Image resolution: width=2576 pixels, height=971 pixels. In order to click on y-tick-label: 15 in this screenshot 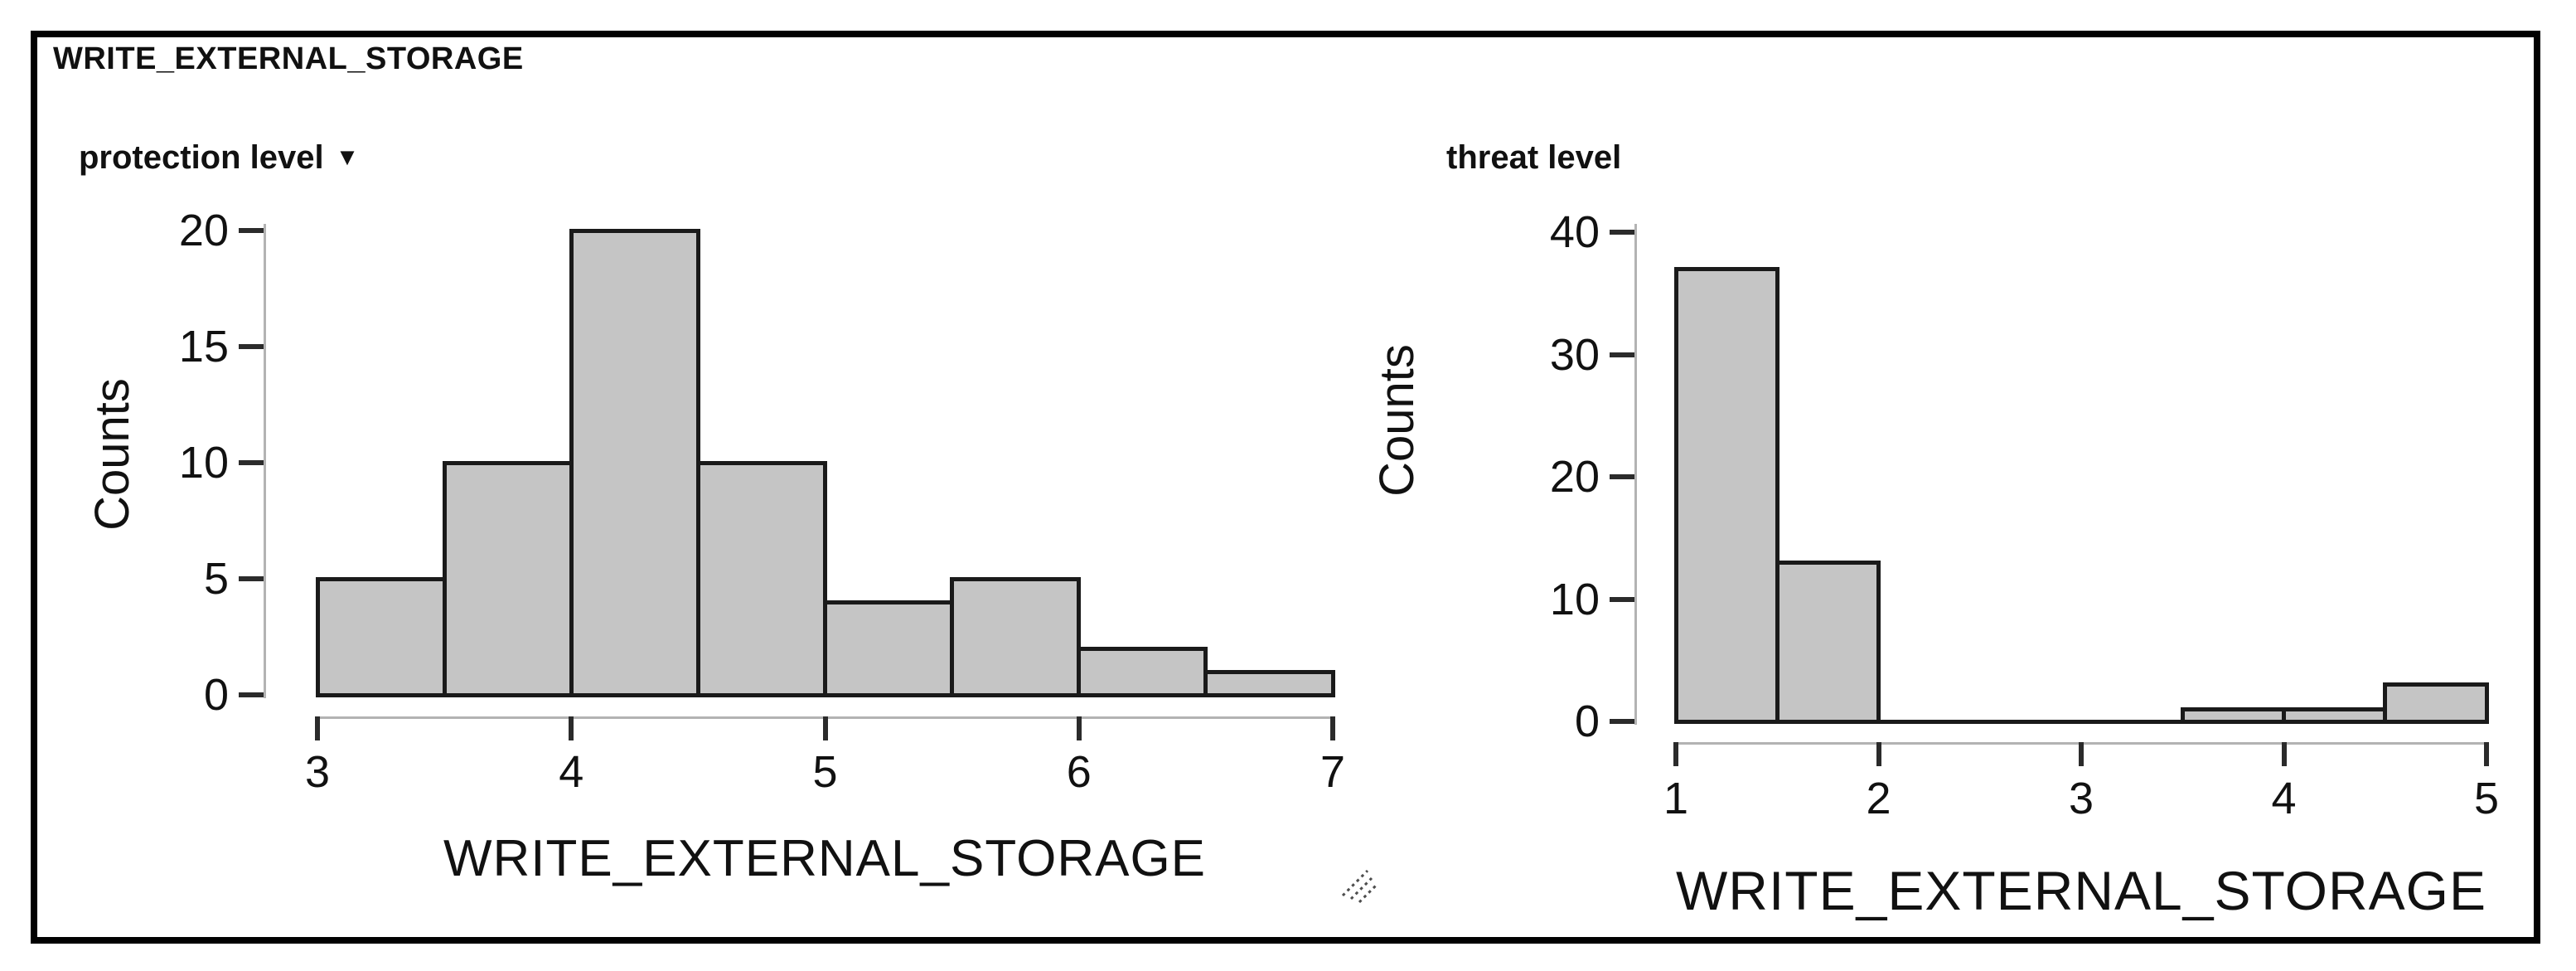, I will do `click(203, 347)`.